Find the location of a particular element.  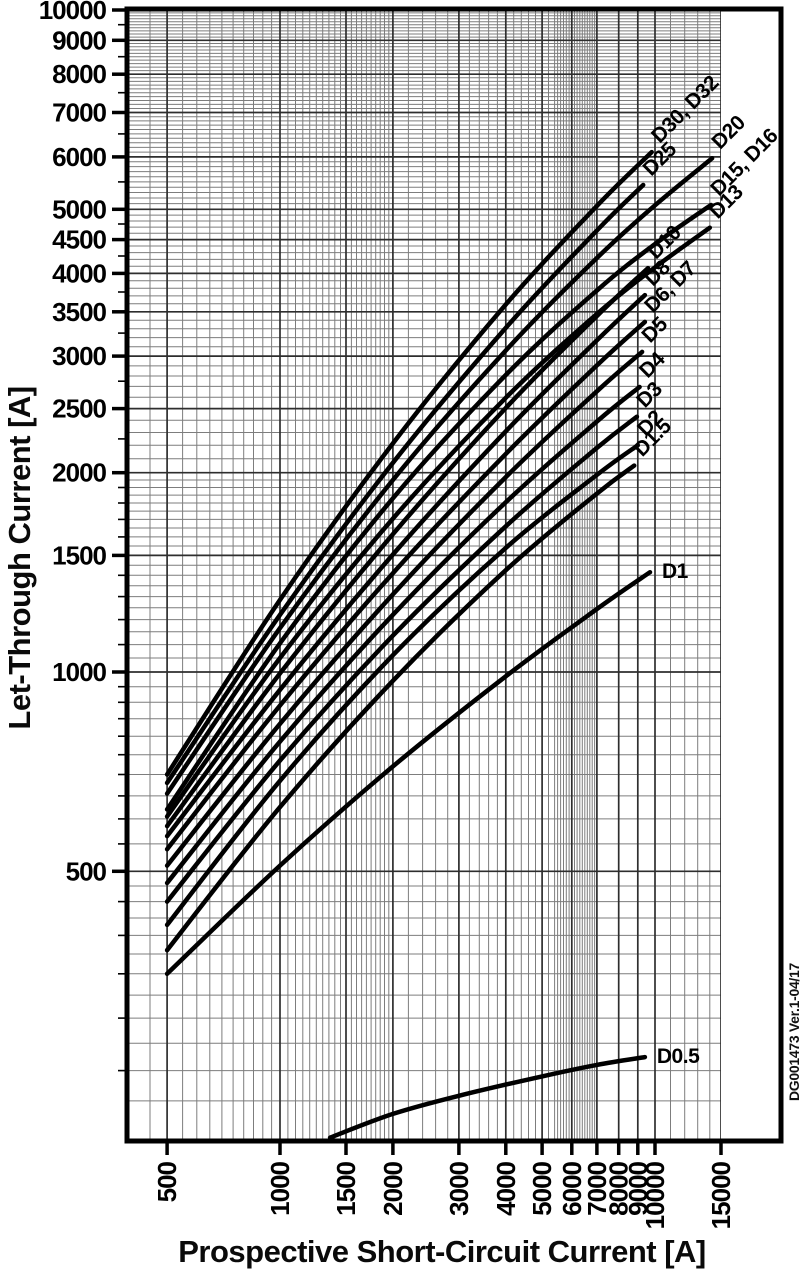

y-tick-label: 10000 is located at coordinates (73, 12).